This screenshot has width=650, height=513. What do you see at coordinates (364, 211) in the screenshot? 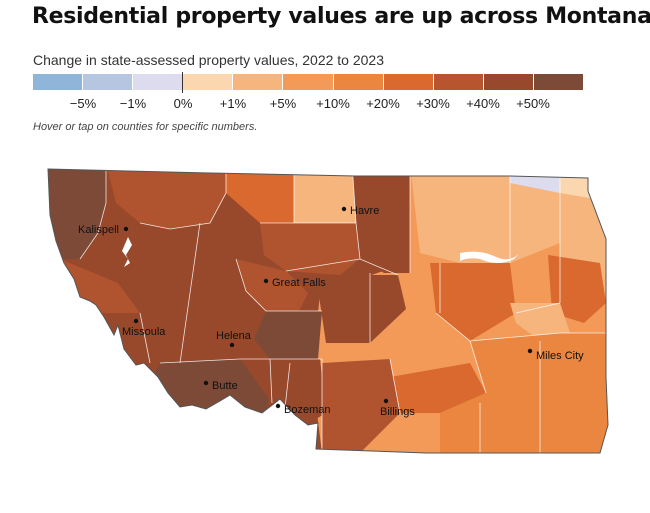
I see `city-label-havre: Havre` at bounding box center [364, 211].